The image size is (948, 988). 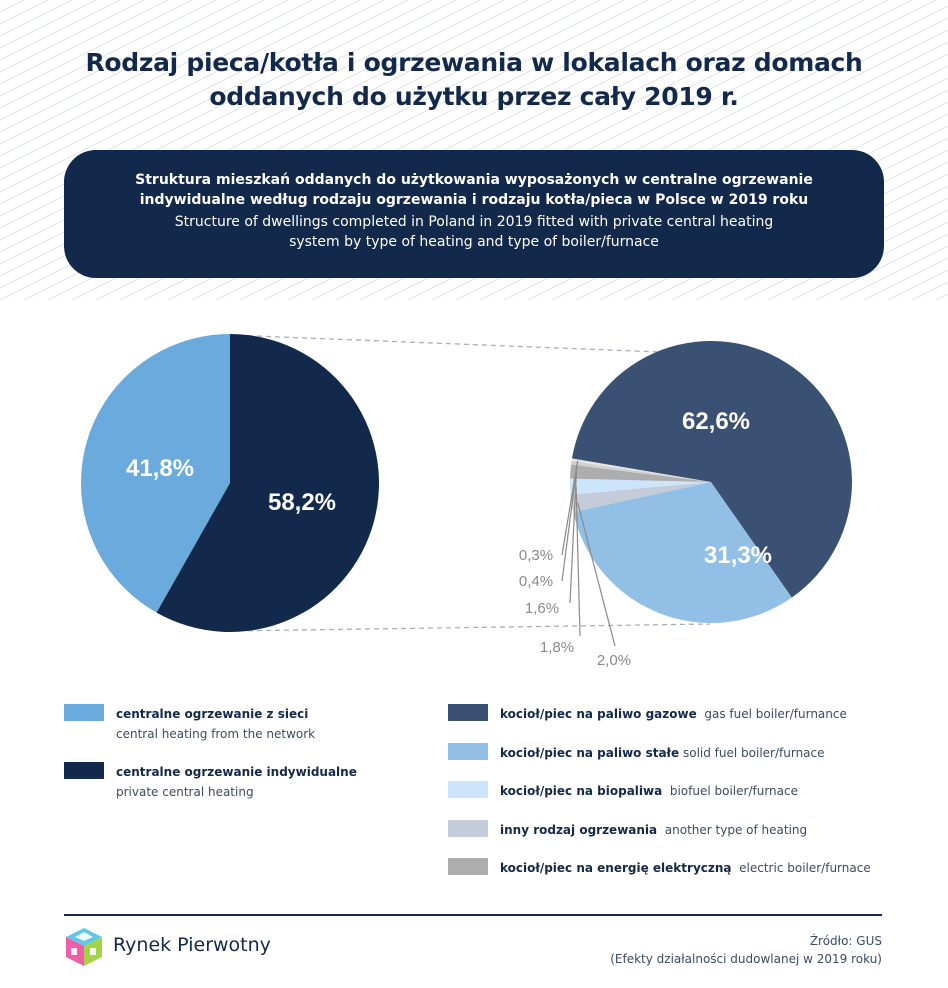 What do you see at coordinates (753, 752) in the screenshot?
I see `legend-label-en: solid fuel boiler/furnace` at bounding box center [753, 752].